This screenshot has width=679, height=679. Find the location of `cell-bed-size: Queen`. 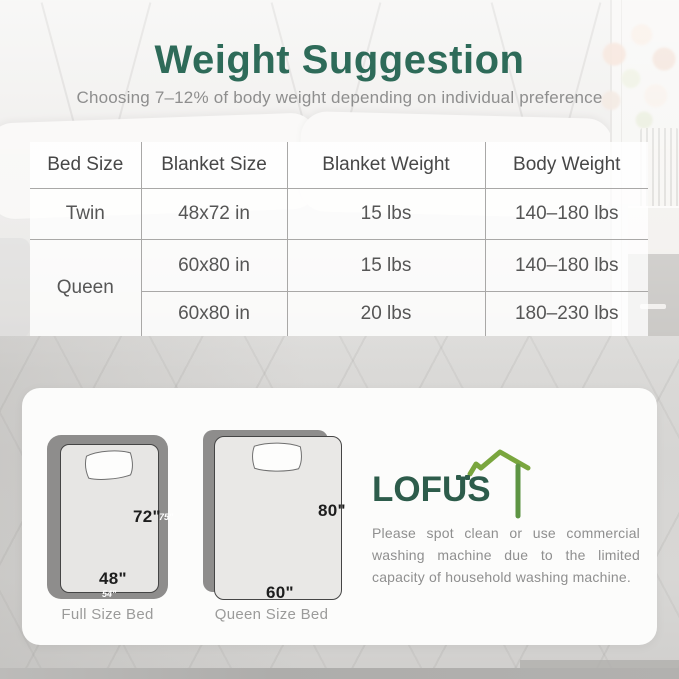

cell-bed-size: Queen is located at coordinates (85, 288).